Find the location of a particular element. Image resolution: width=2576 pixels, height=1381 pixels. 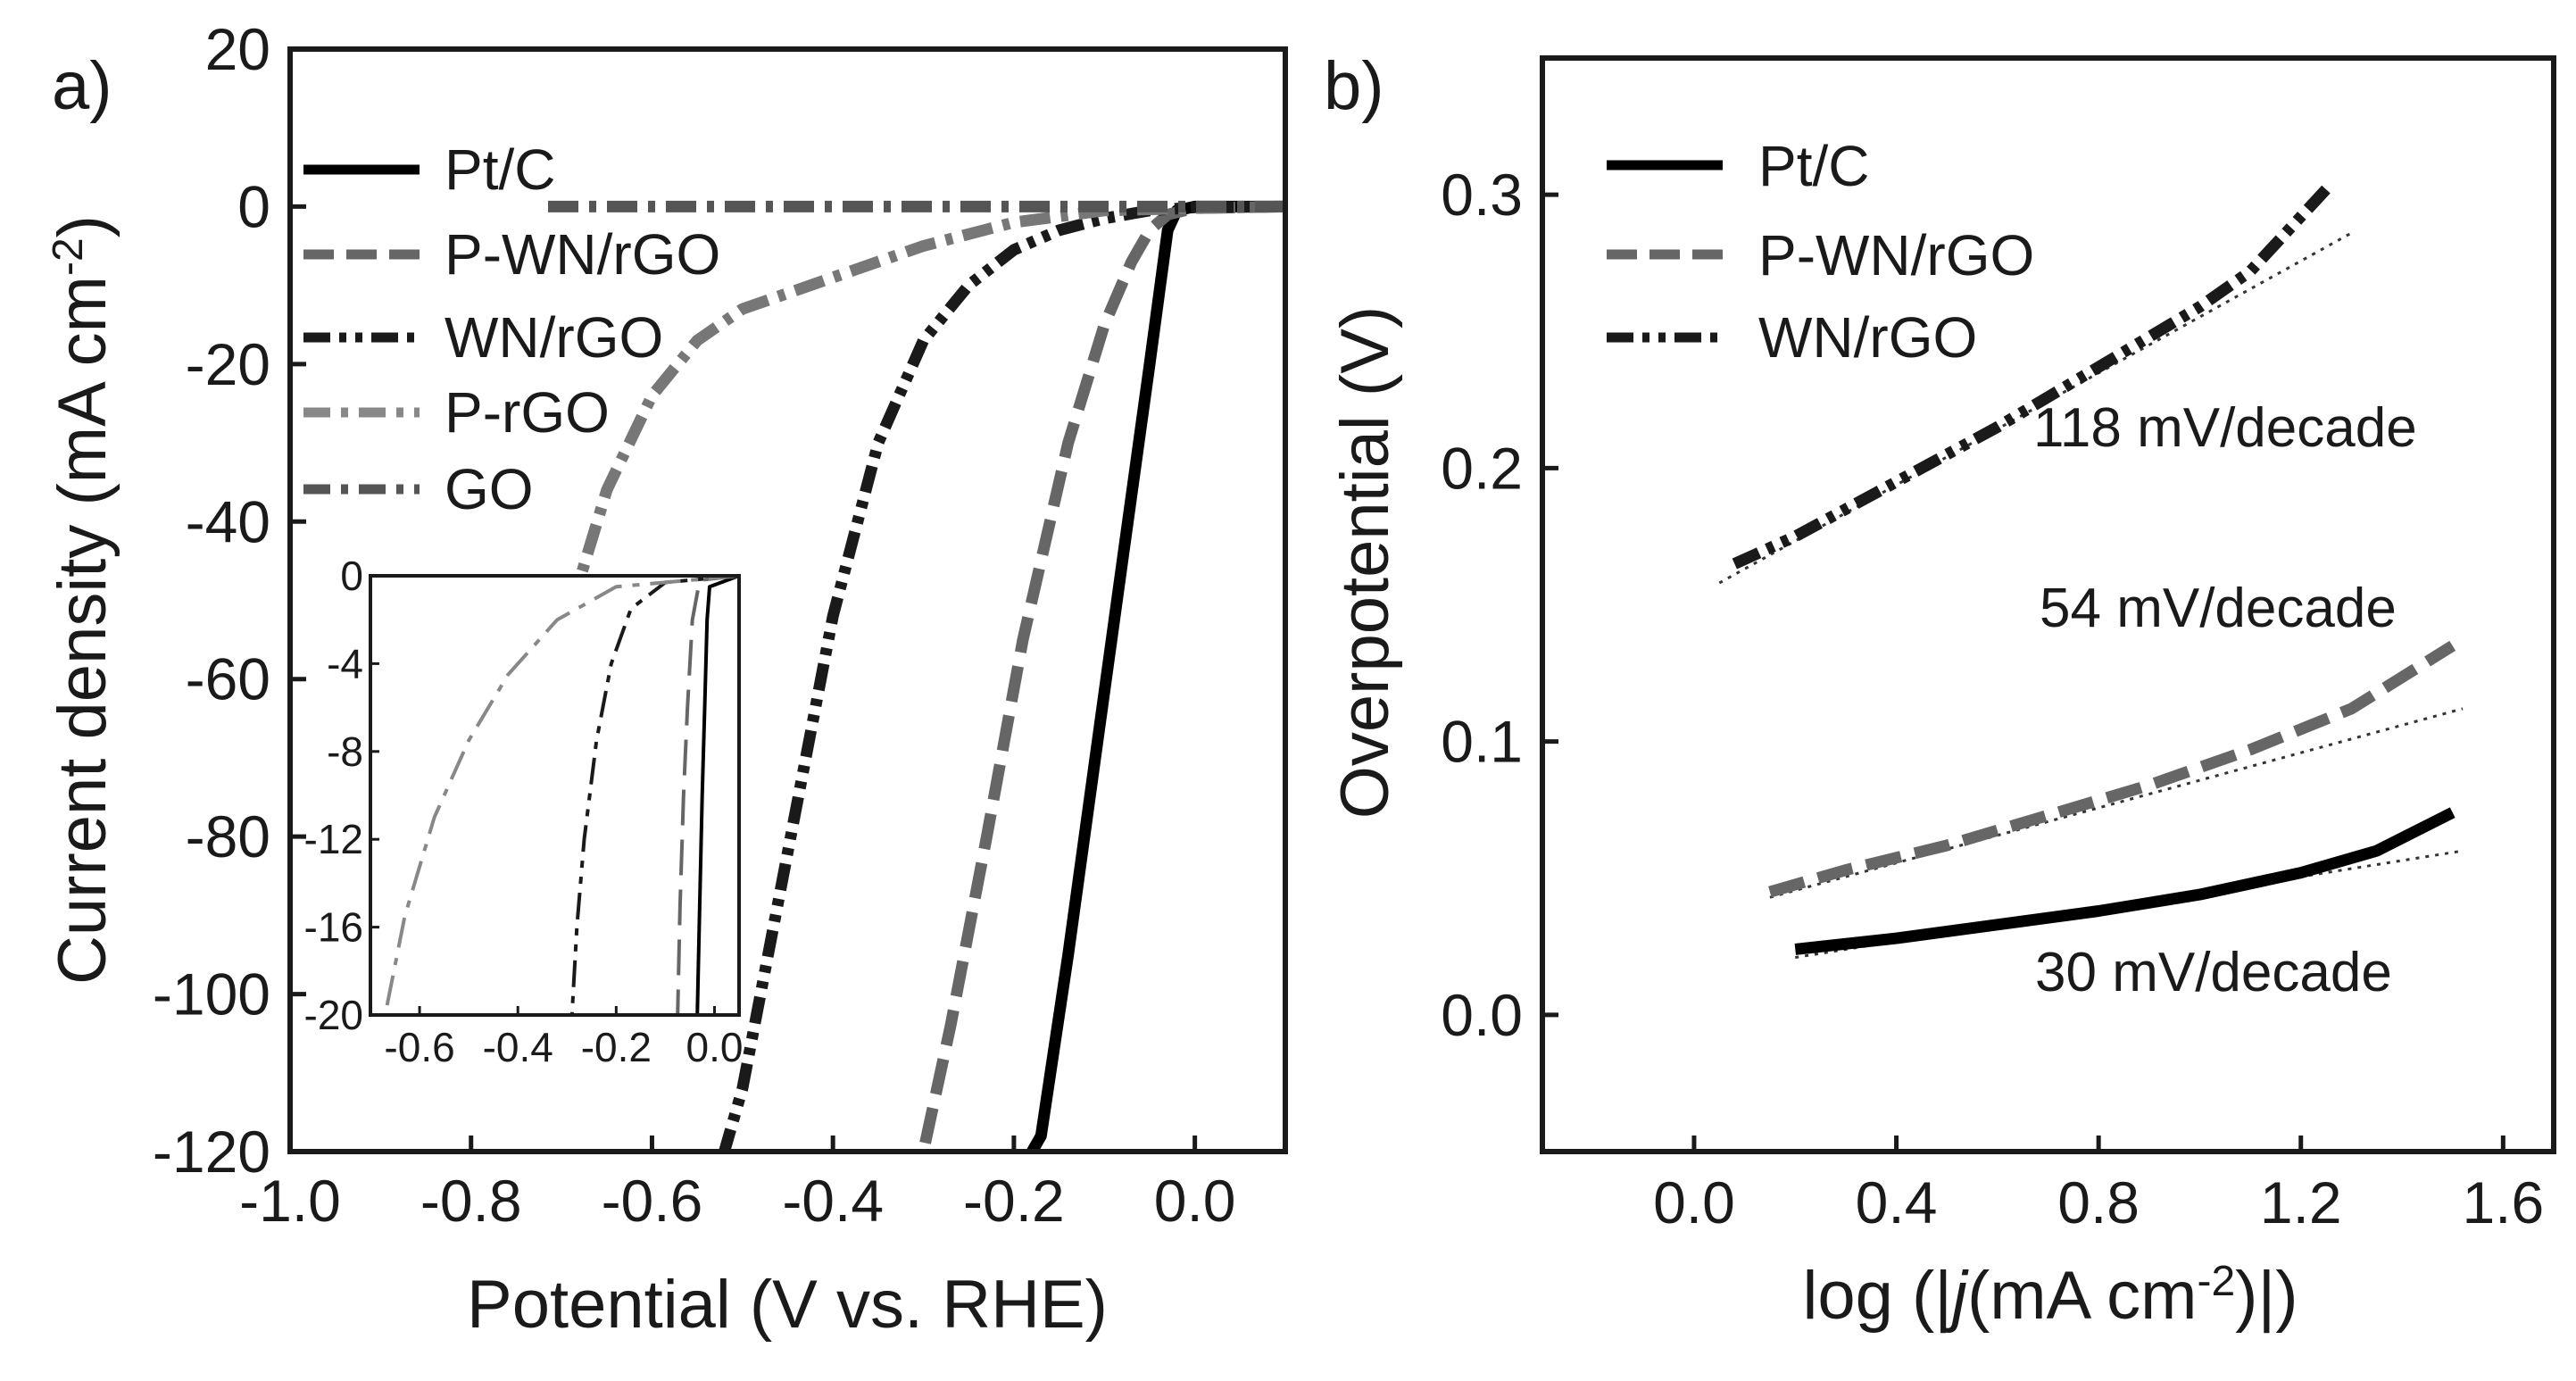

inset-series-p-rgo is located at coordinates (561, 795).